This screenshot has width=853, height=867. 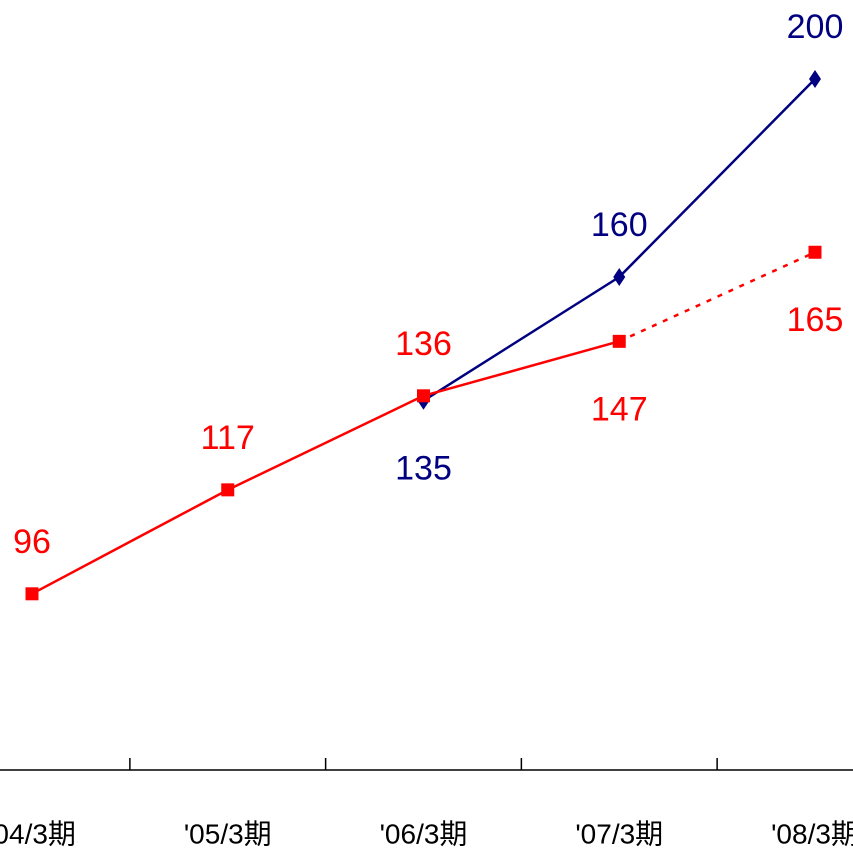 I want to click on data-label: 135, so click(x=423, y=469).